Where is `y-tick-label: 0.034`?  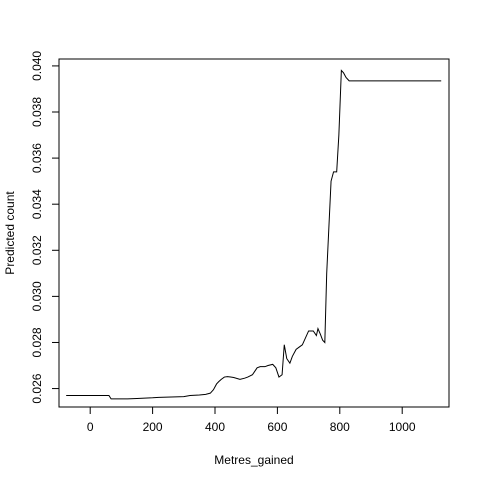 y-tick-label: 0.034 is located at coordinates (37, 204).